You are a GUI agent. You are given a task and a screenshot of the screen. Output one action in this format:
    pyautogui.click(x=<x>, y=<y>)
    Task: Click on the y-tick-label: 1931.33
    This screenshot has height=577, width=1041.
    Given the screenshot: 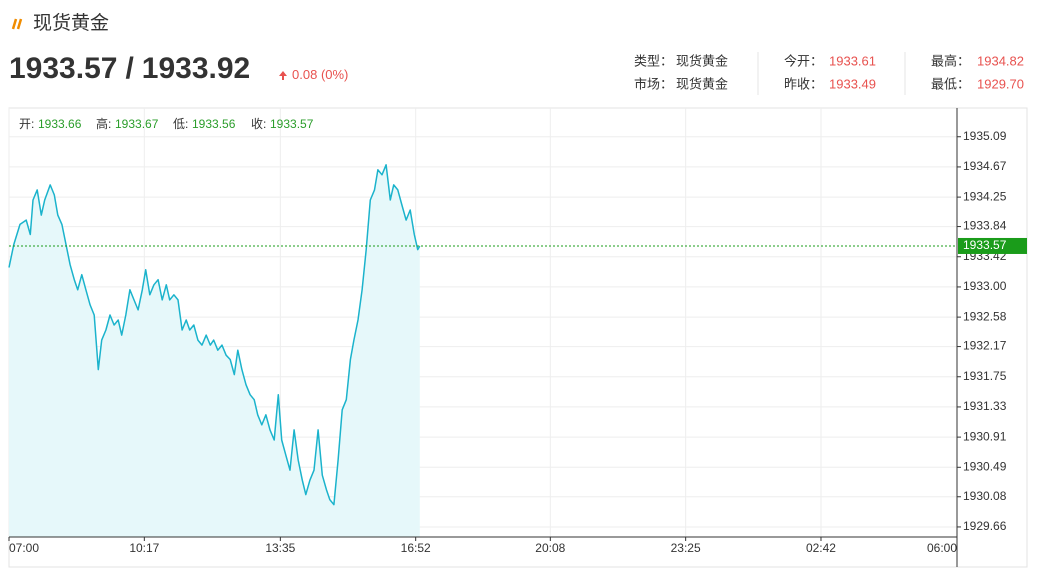 What is the action you would take?
    pyautogui.click(x=985, y=406)
    